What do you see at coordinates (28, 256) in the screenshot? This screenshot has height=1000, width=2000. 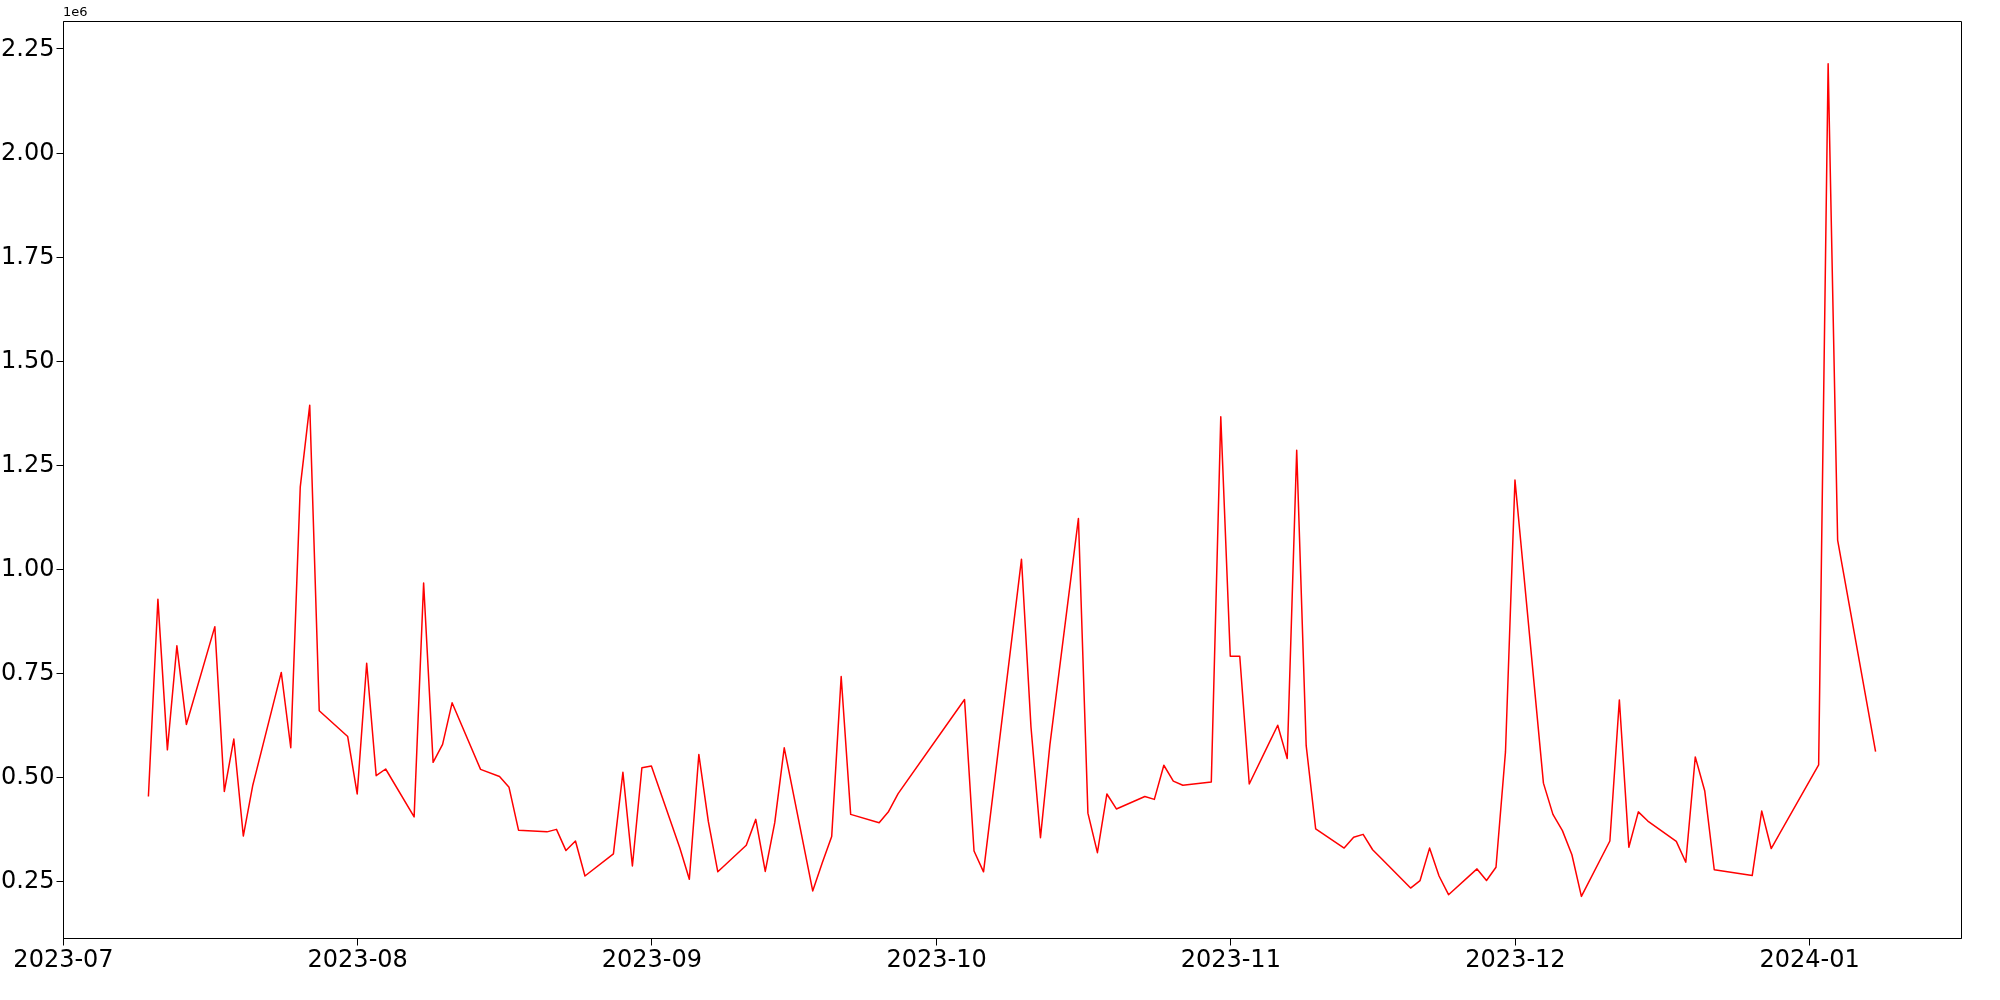 I see `y-tick-label: 1.75` at bounding box center [28, 256].